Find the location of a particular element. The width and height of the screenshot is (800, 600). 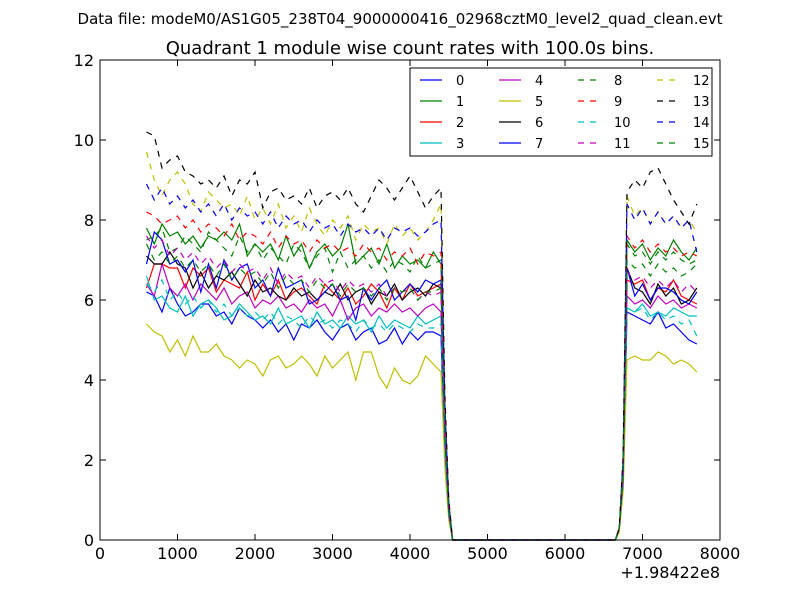

legend-label-15: 15 is located at coordinates (701, 144).